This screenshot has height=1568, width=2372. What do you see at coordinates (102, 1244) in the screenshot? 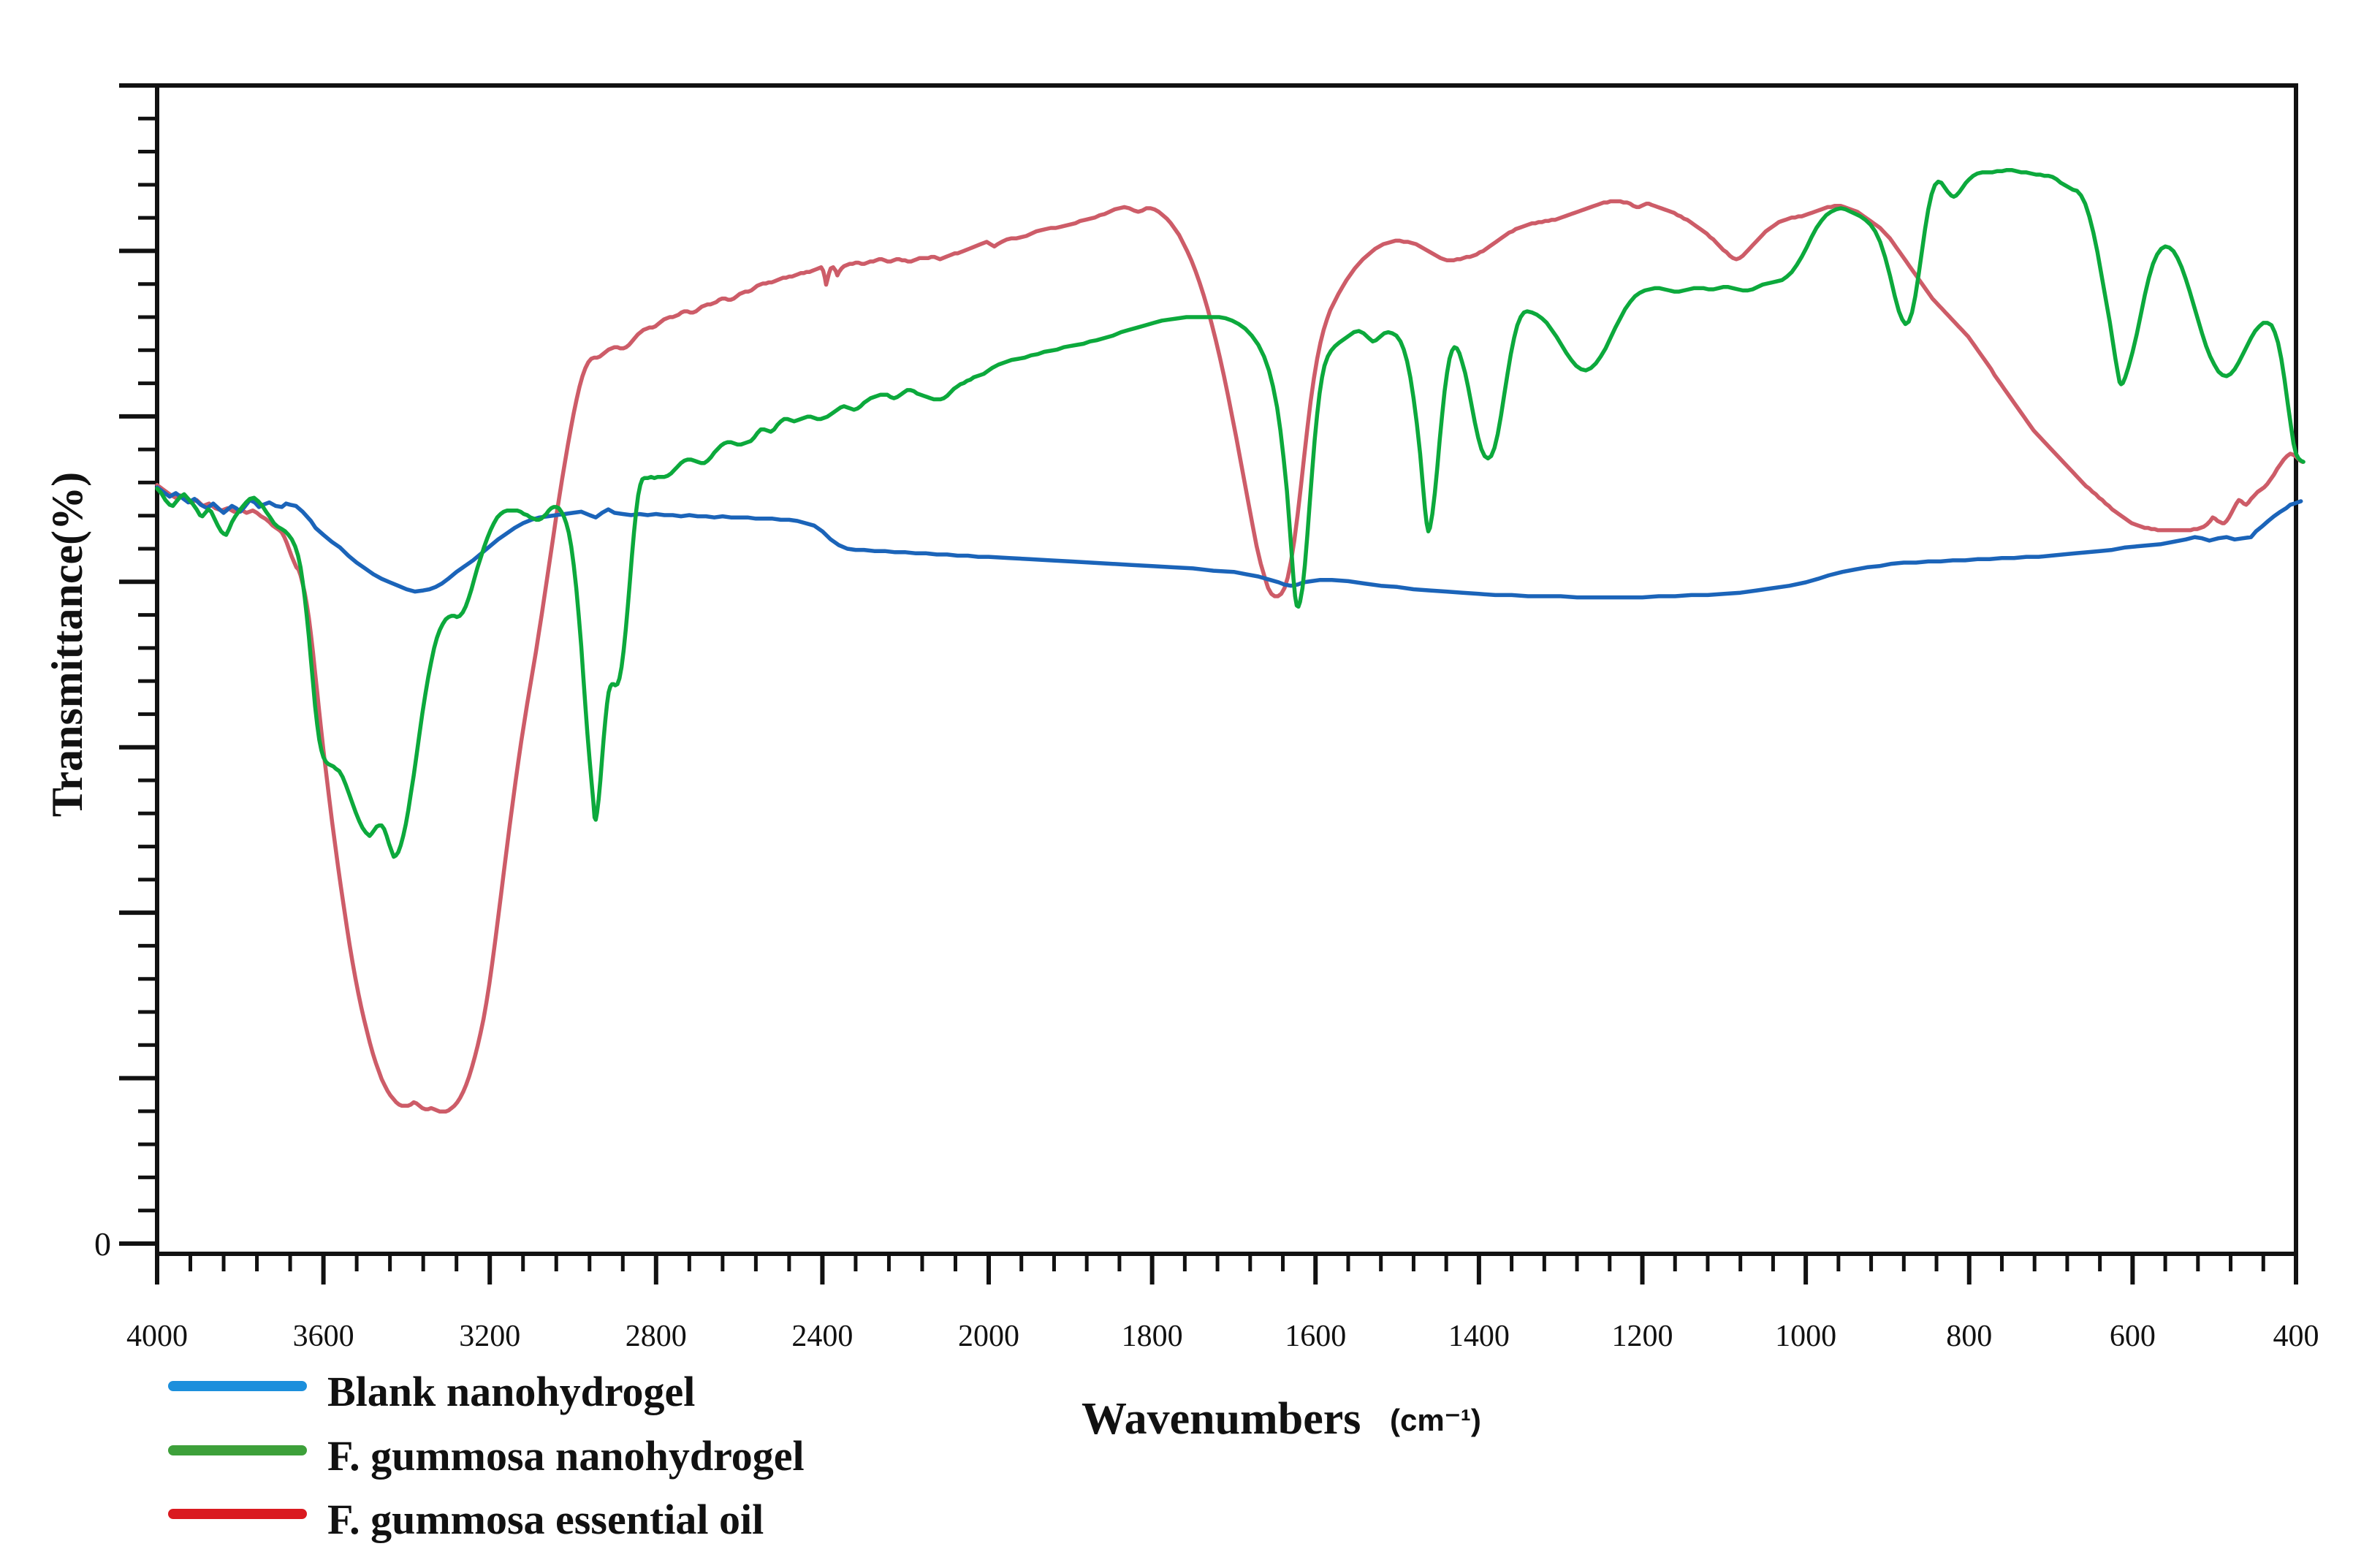
I see `y-axis-zero-tick-label: 0` at bounding box center [102, 1244].